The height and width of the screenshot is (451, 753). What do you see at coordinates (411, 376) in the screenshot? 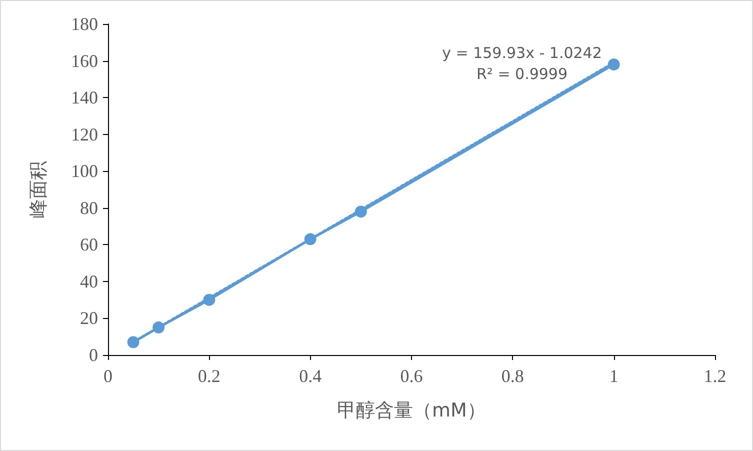
I see `x-tick-label: 0.6` at bounding box center [411, 376].